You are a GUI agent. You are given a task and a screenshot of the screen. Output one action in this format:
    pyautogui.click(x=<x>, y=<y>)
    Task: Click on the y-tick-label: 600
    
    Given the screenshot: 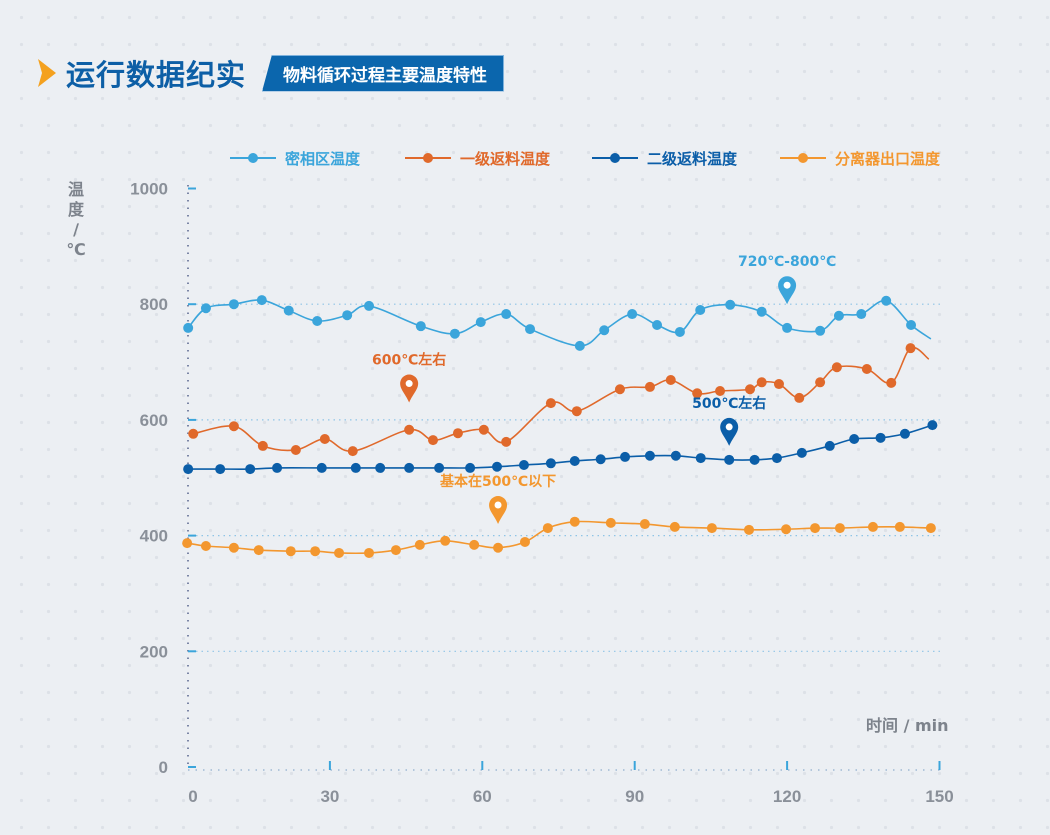 What is the action you would take?
    pyautogui.click(x=154, y=420)
    